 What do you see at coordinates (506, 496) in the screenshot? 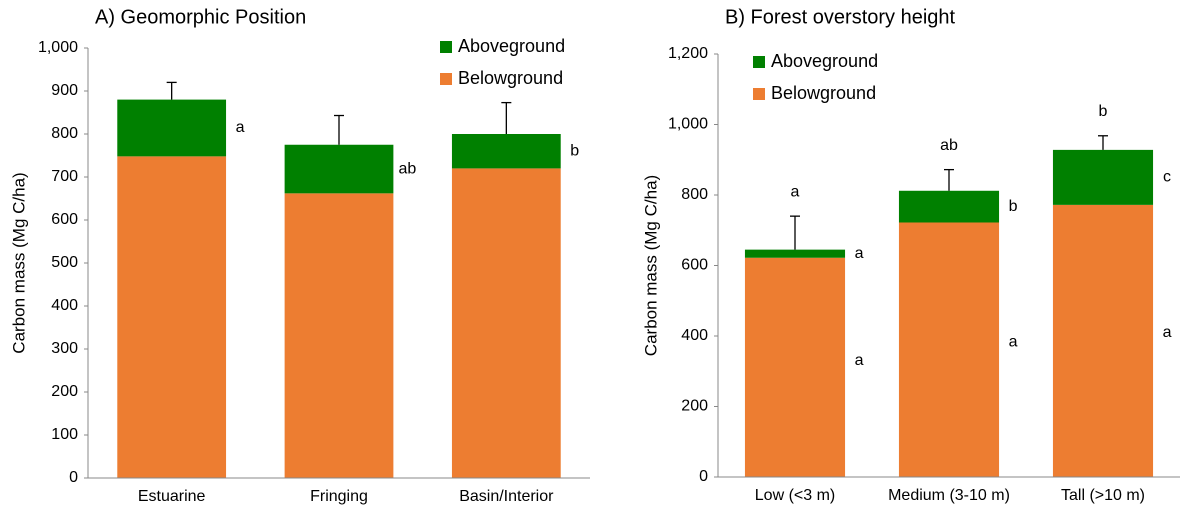
I see `x-tick-label: Basin/Interior` at bounding box center [506, 496].